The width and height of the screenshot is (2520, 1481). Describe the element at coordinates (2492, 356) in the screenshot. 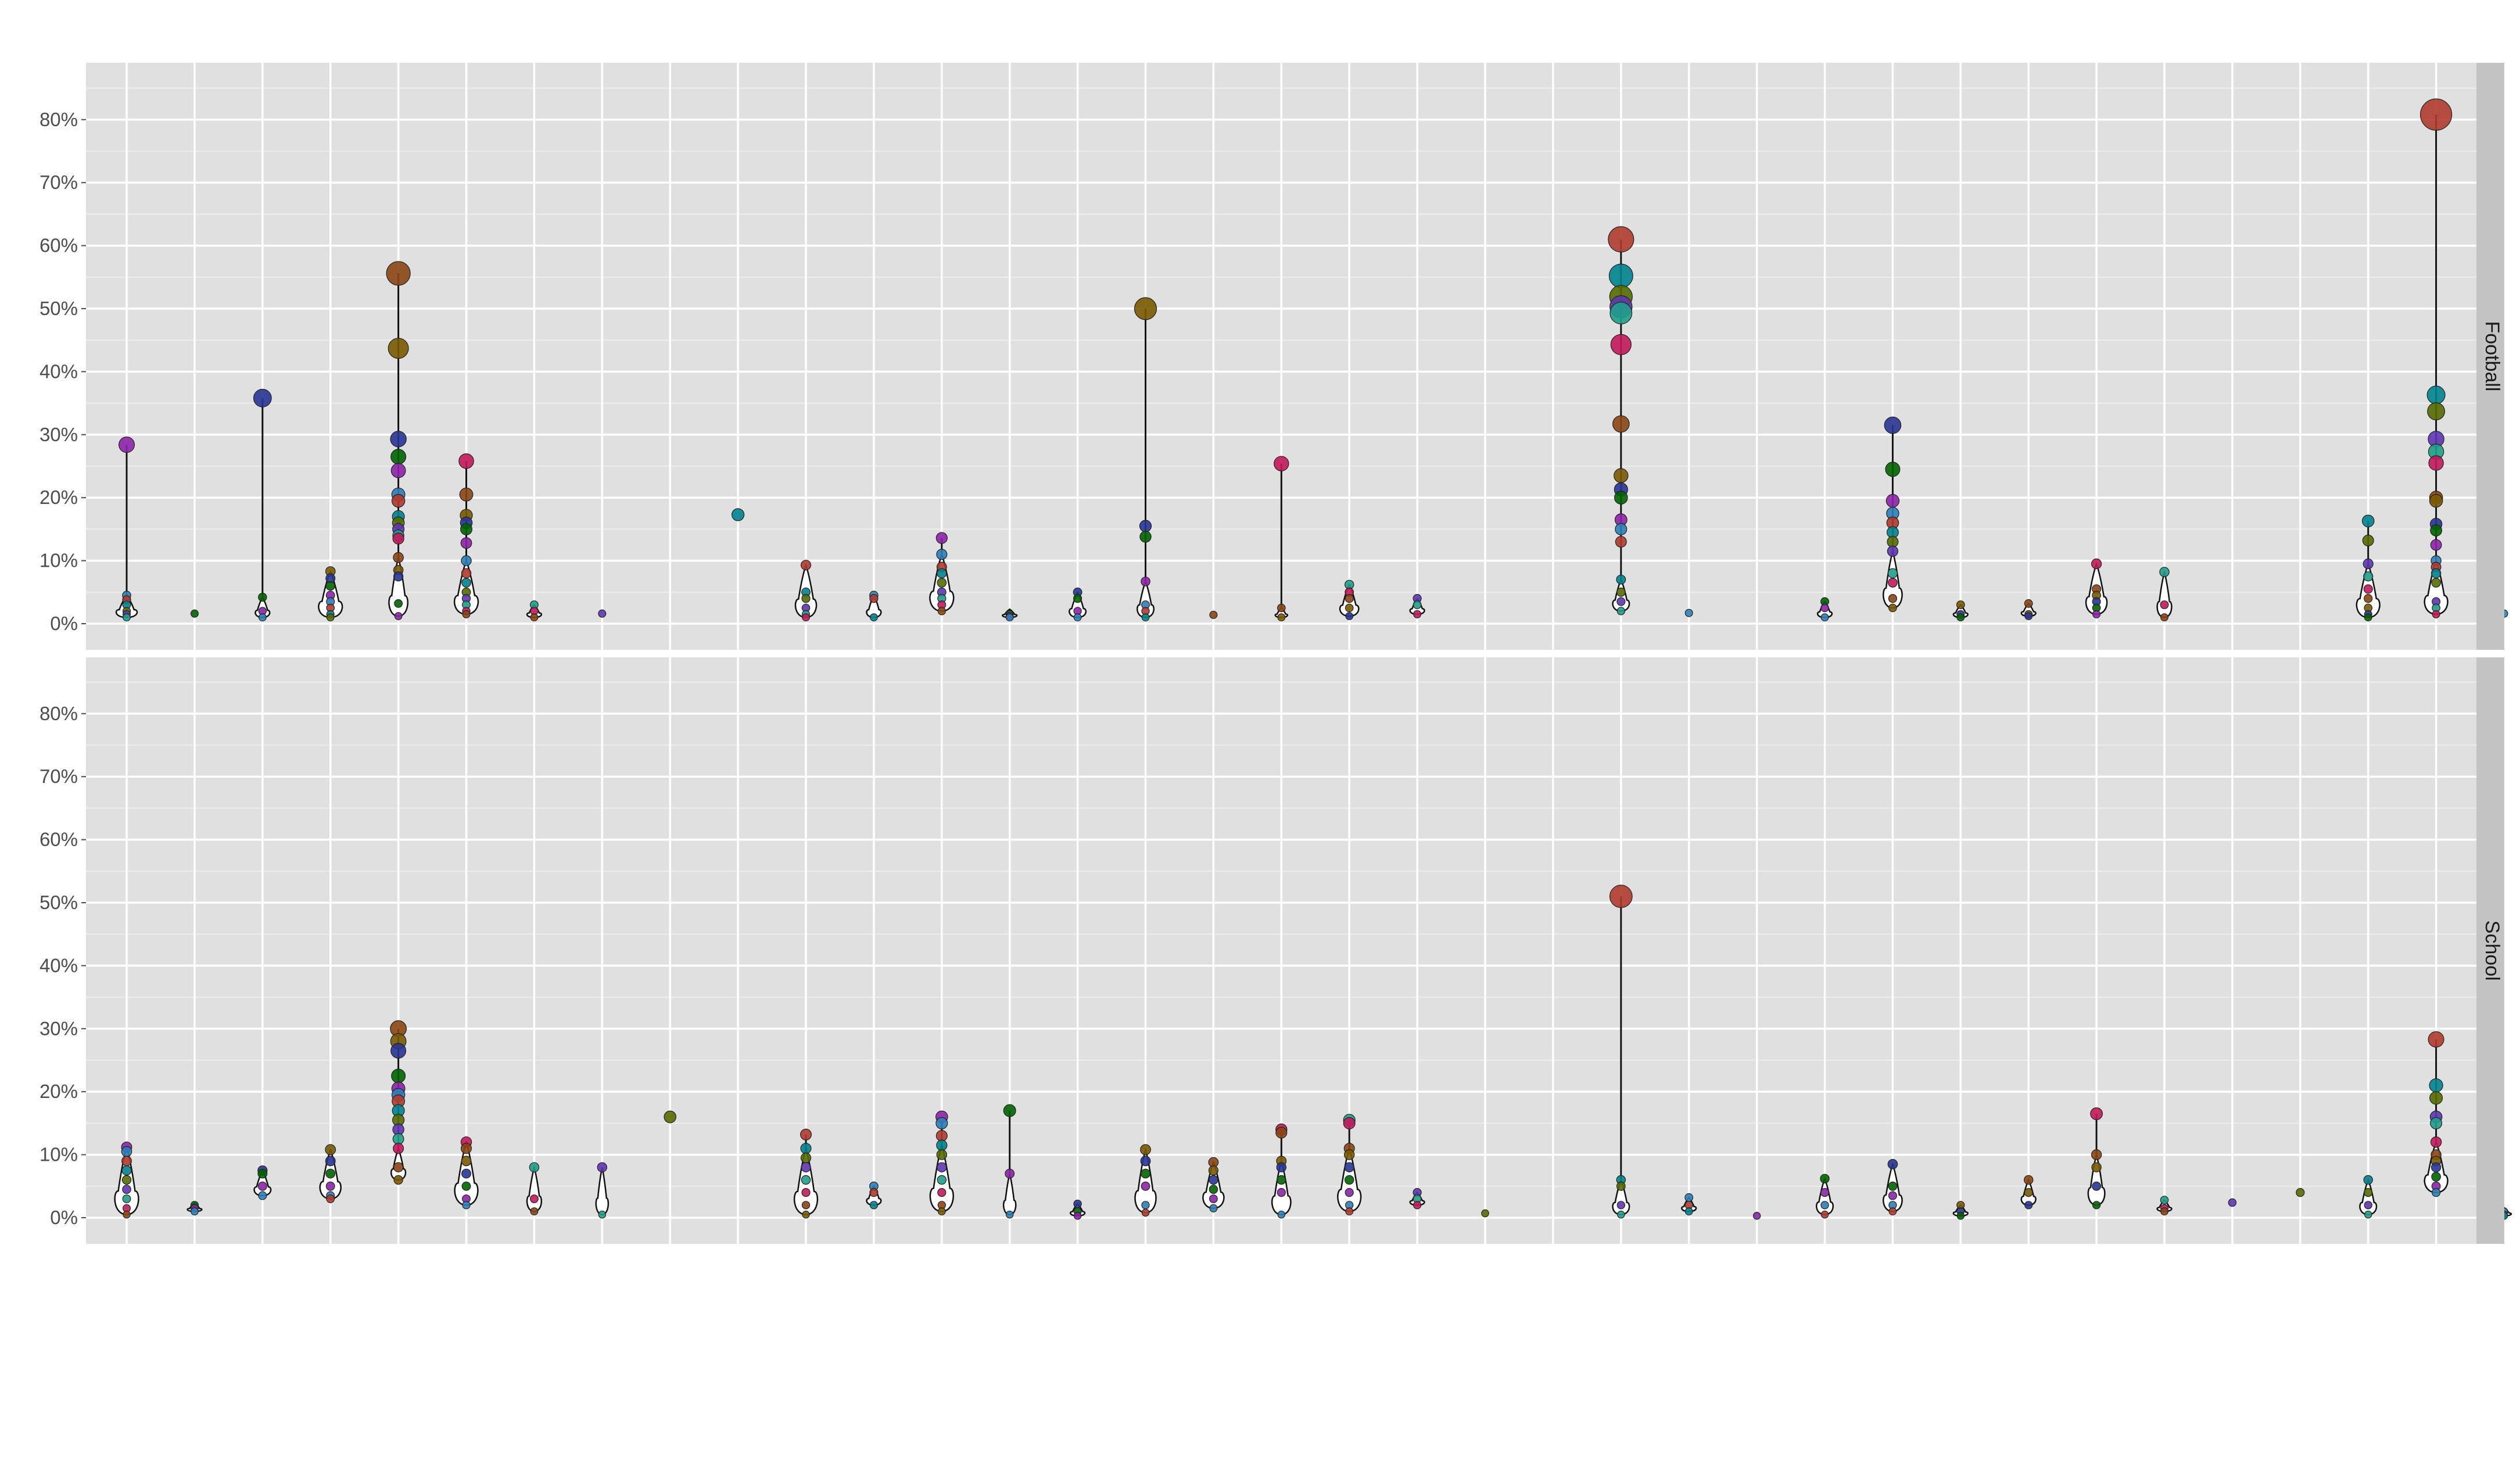

I see `facet-label-football: Football` at that location.